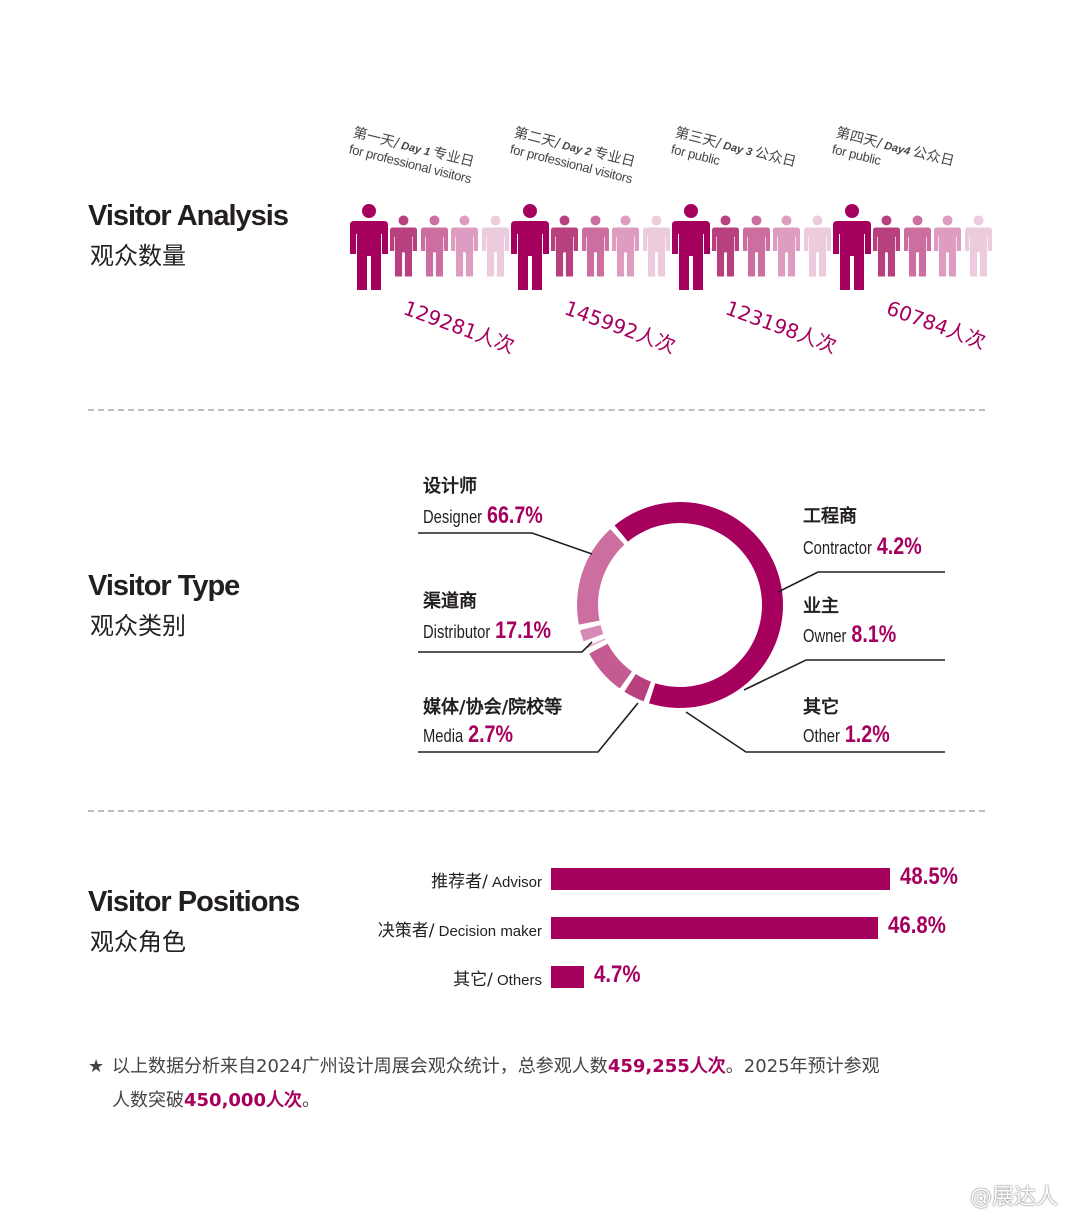  Describe the element at coordinates (406, 931) in the screenshot. I see `position-label-cn: 决策者/` at that location.